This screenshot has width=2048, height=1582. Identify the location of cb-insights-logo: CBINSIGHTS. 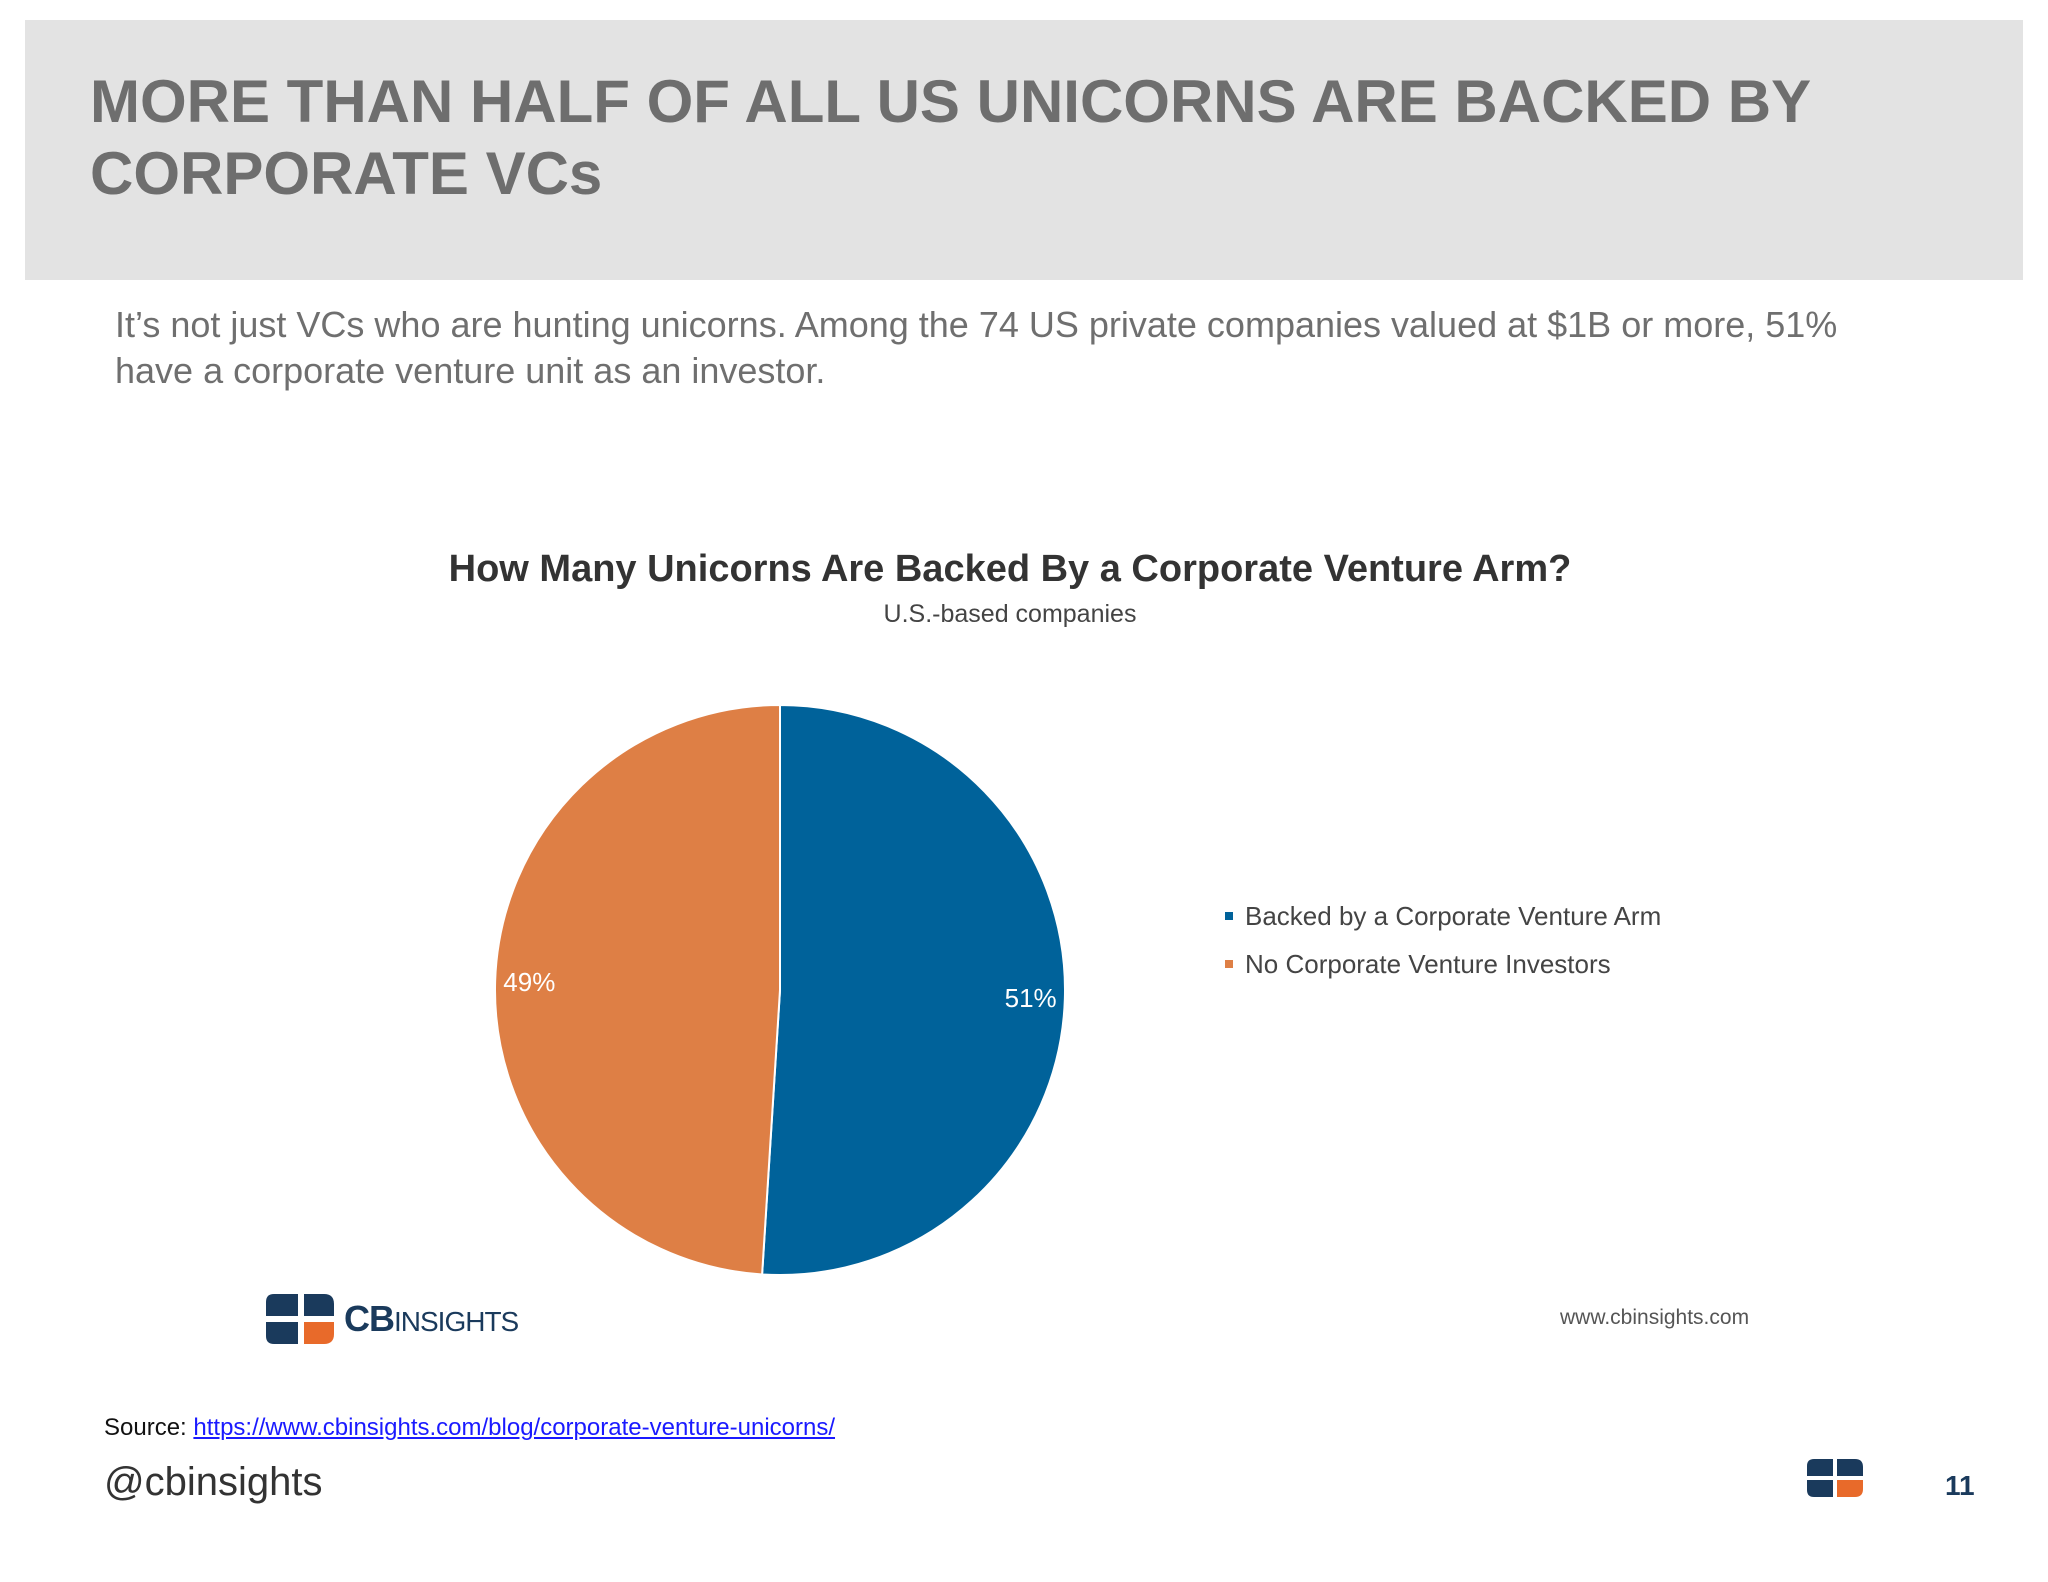
(391, 1319).